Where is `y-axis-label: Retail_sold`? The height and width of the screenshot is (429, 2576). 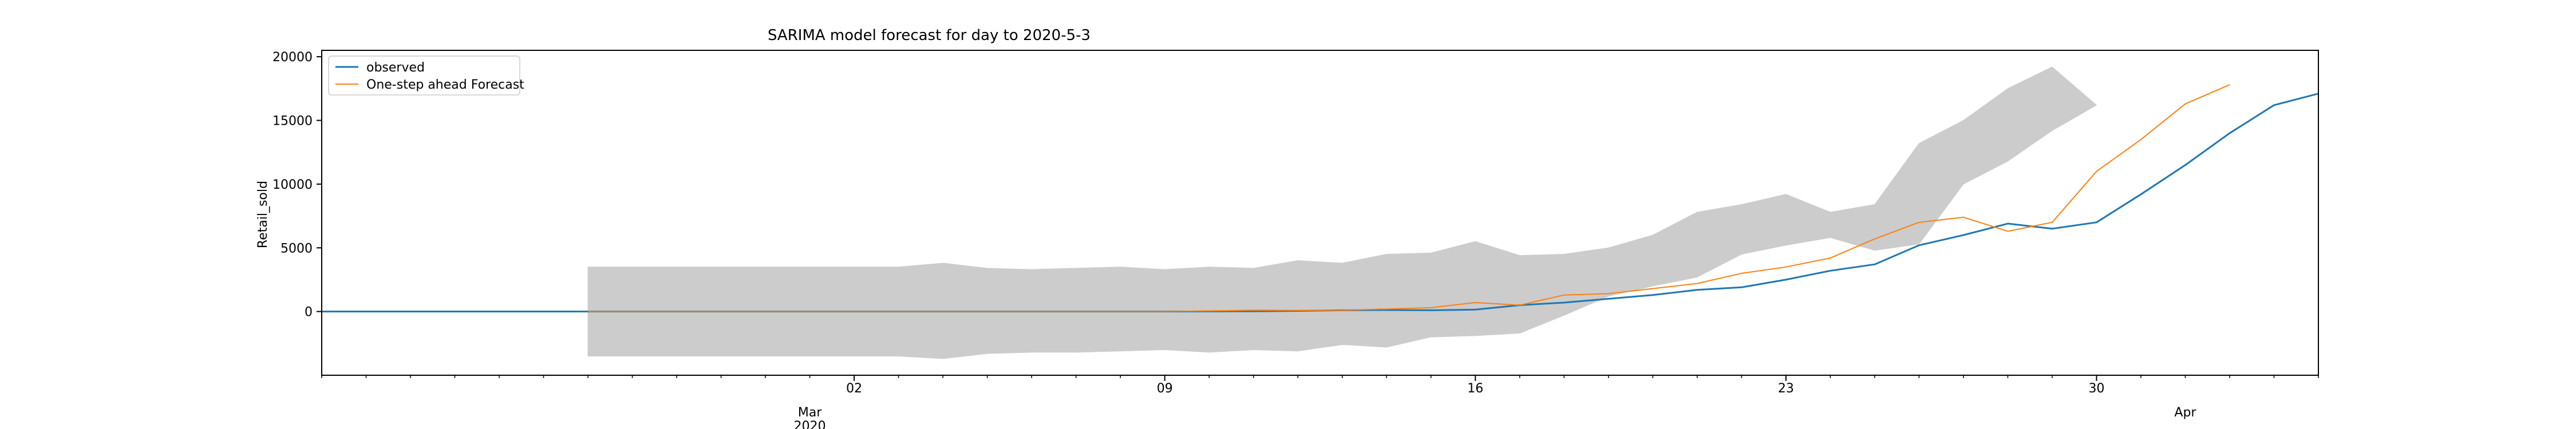 y-axis-label: Retail_sold is located at coordinates (263, 214).